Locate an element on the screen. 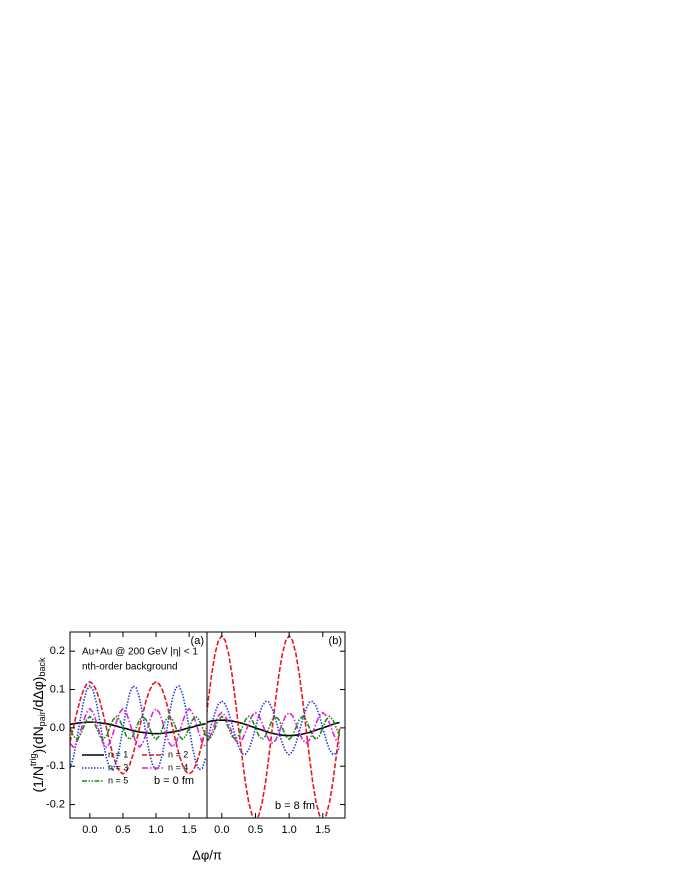 The height and width of the screenshot is (880, 680). y-axis-label: (1/Ntrig)(dNpair/dΔφ)back is located at coordinates (37, 725).